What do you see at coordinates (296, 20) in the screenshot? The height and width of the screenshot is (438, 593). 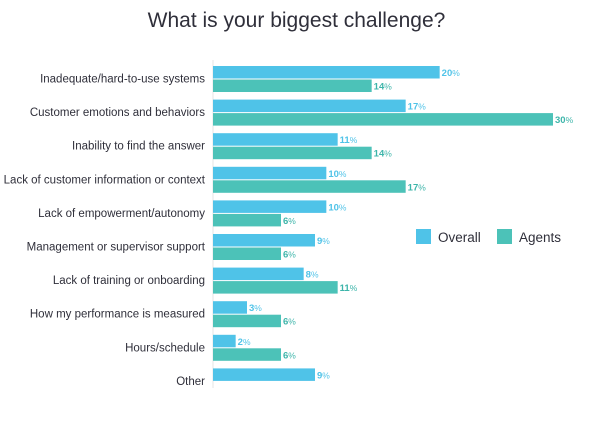 I see `chart-title: What is your biggest challenge?` at bounding box center [296, 20].